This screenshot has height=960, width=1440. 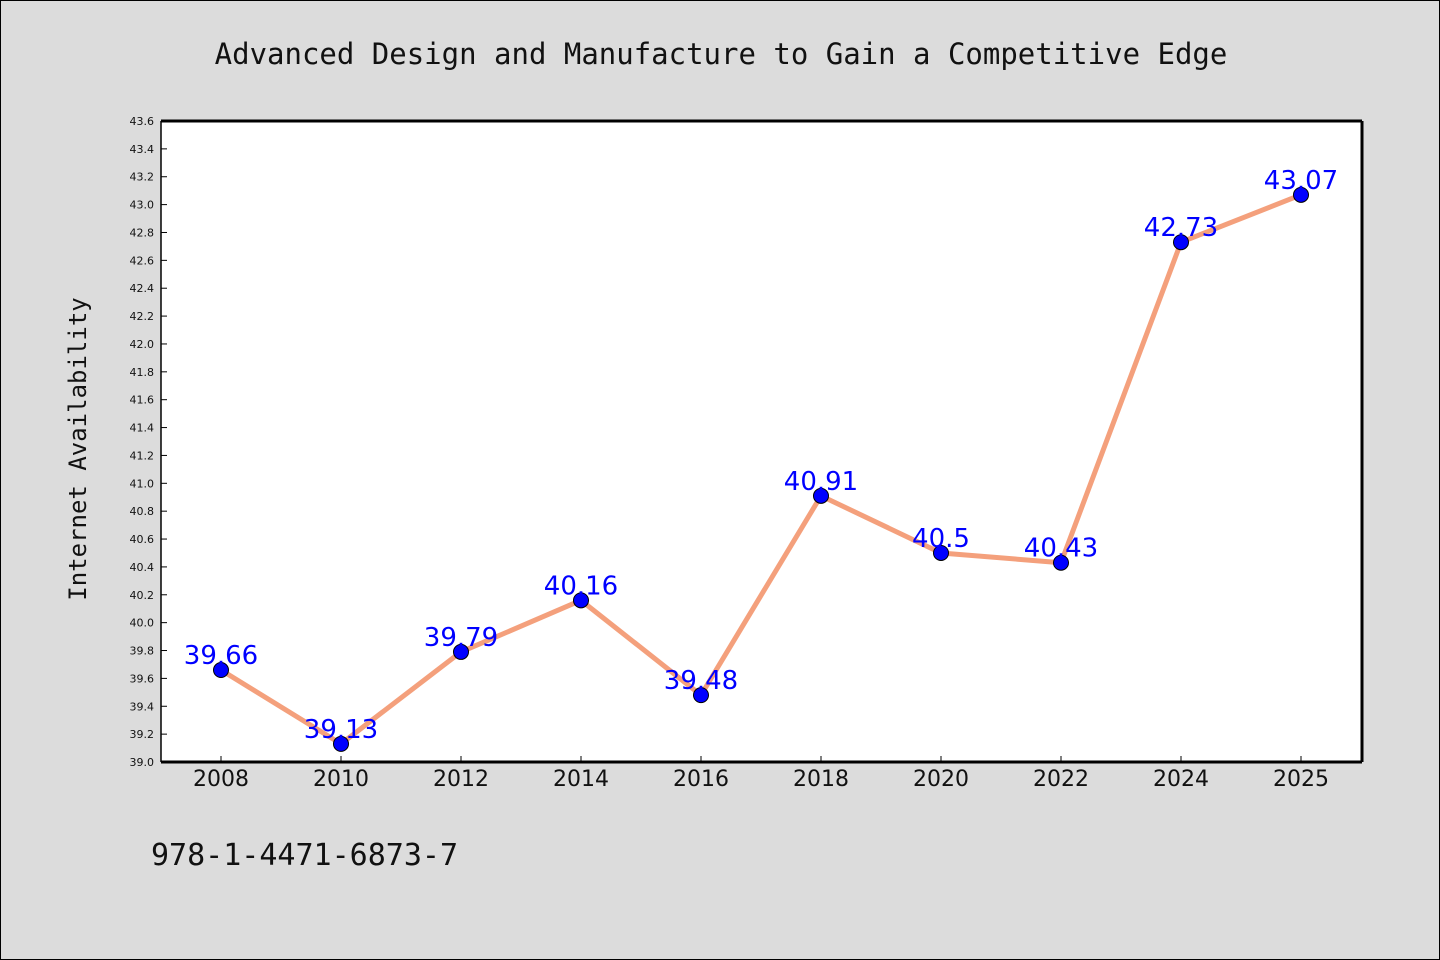 I want to click on x-tick-label: 2025, so click(x=1301, y=779).